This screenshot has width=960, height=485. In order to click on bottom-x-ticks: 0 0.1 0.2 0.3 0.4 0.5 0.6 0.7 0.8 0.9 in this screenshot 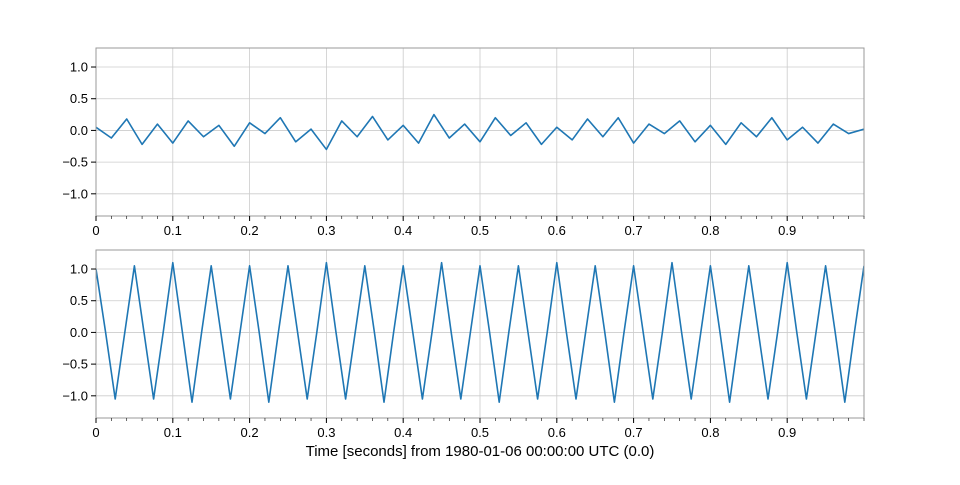, I will do `click(478, 429)`.